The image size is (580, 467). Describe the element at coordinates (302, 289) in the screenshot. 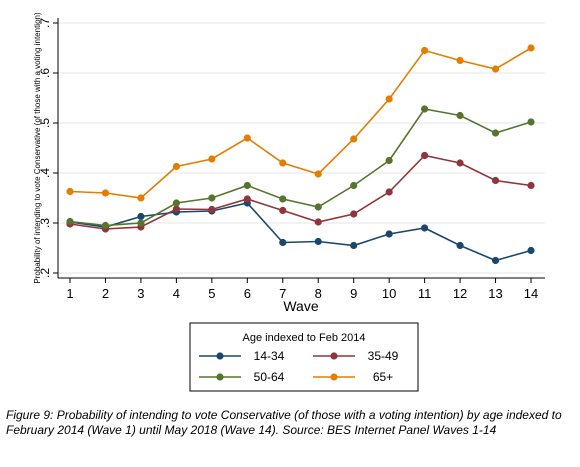

I see `x-axis-ticks: 1 2 3 4 5 6 7 8 9 10 11 12 13 14` at that location.